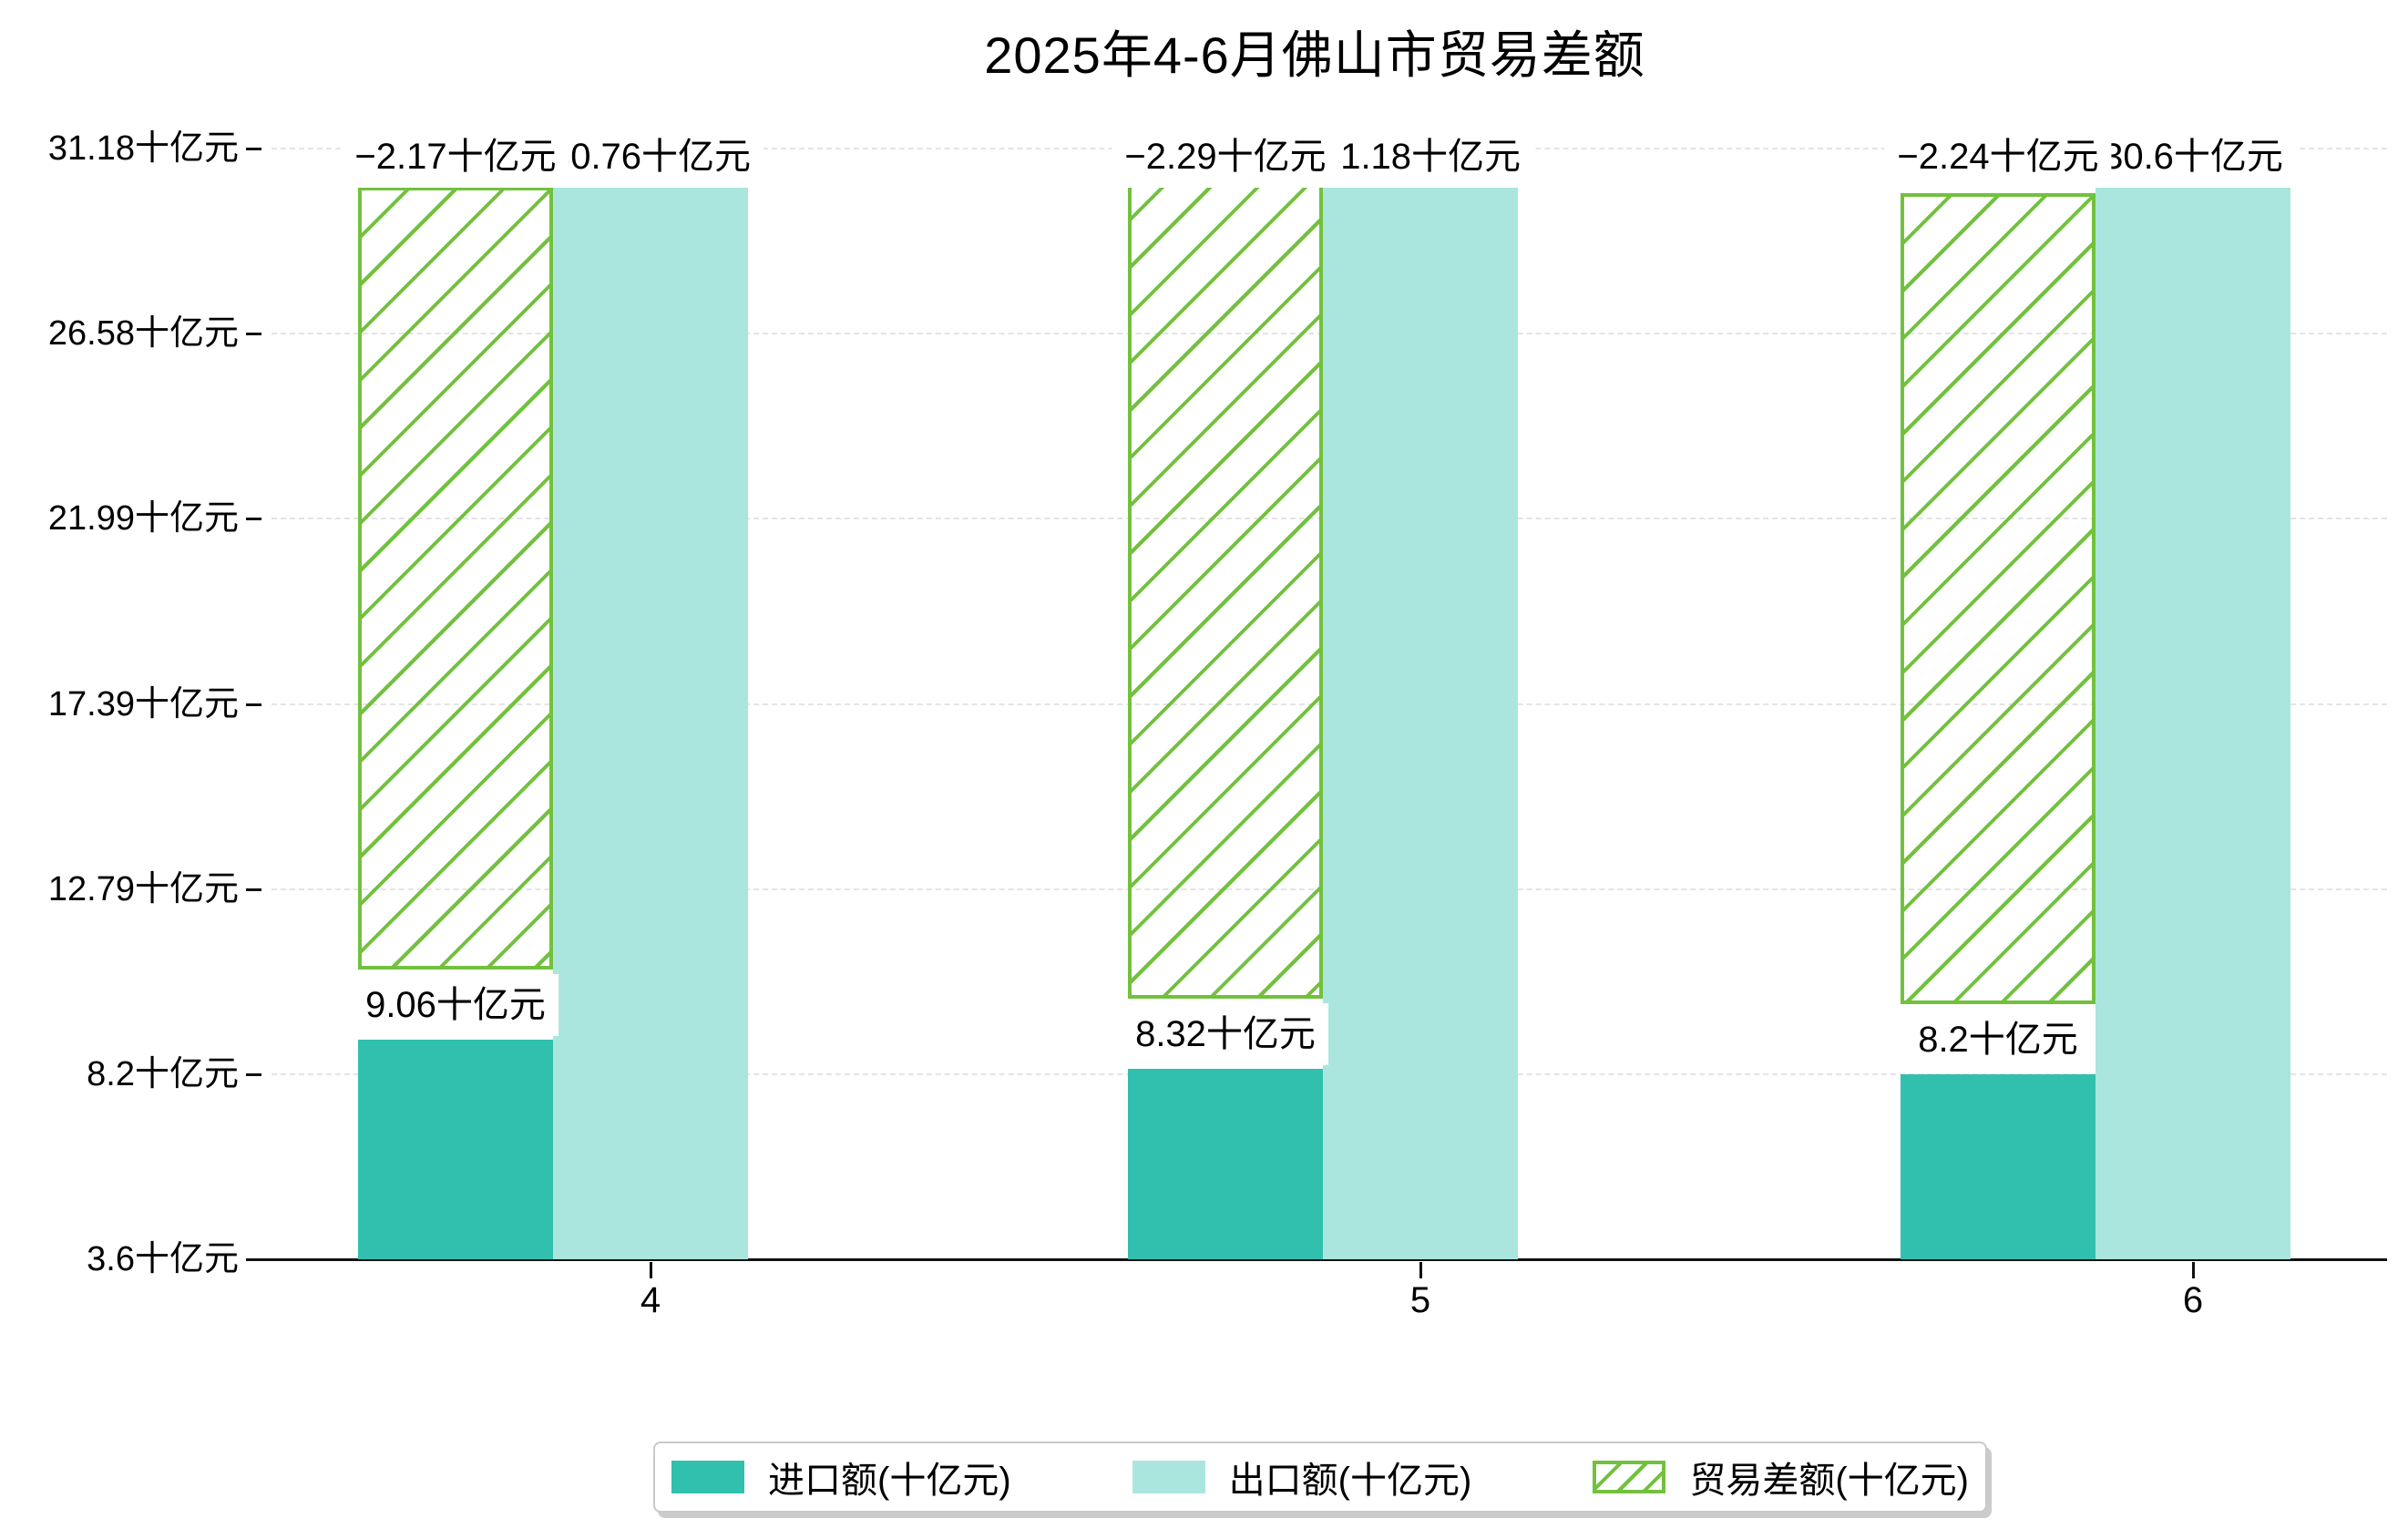 The image size is (2408, 1539). I want to click on legend-label-export: 出口额(十亿元), so click(1350, 1481).